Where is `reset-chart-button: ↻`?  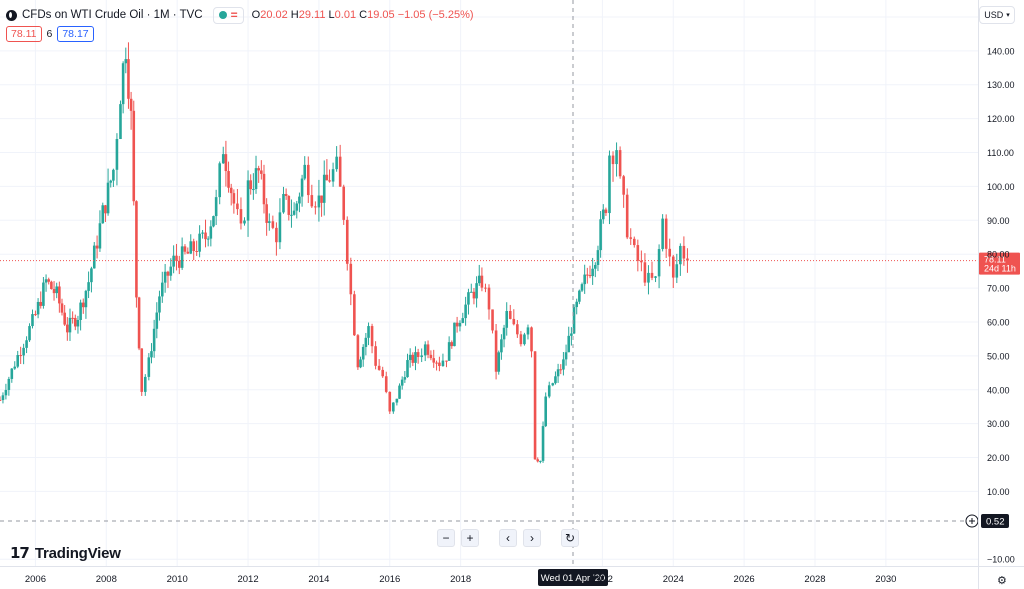 reset-chart-button: ↻ is located at coordinates (570, 538).